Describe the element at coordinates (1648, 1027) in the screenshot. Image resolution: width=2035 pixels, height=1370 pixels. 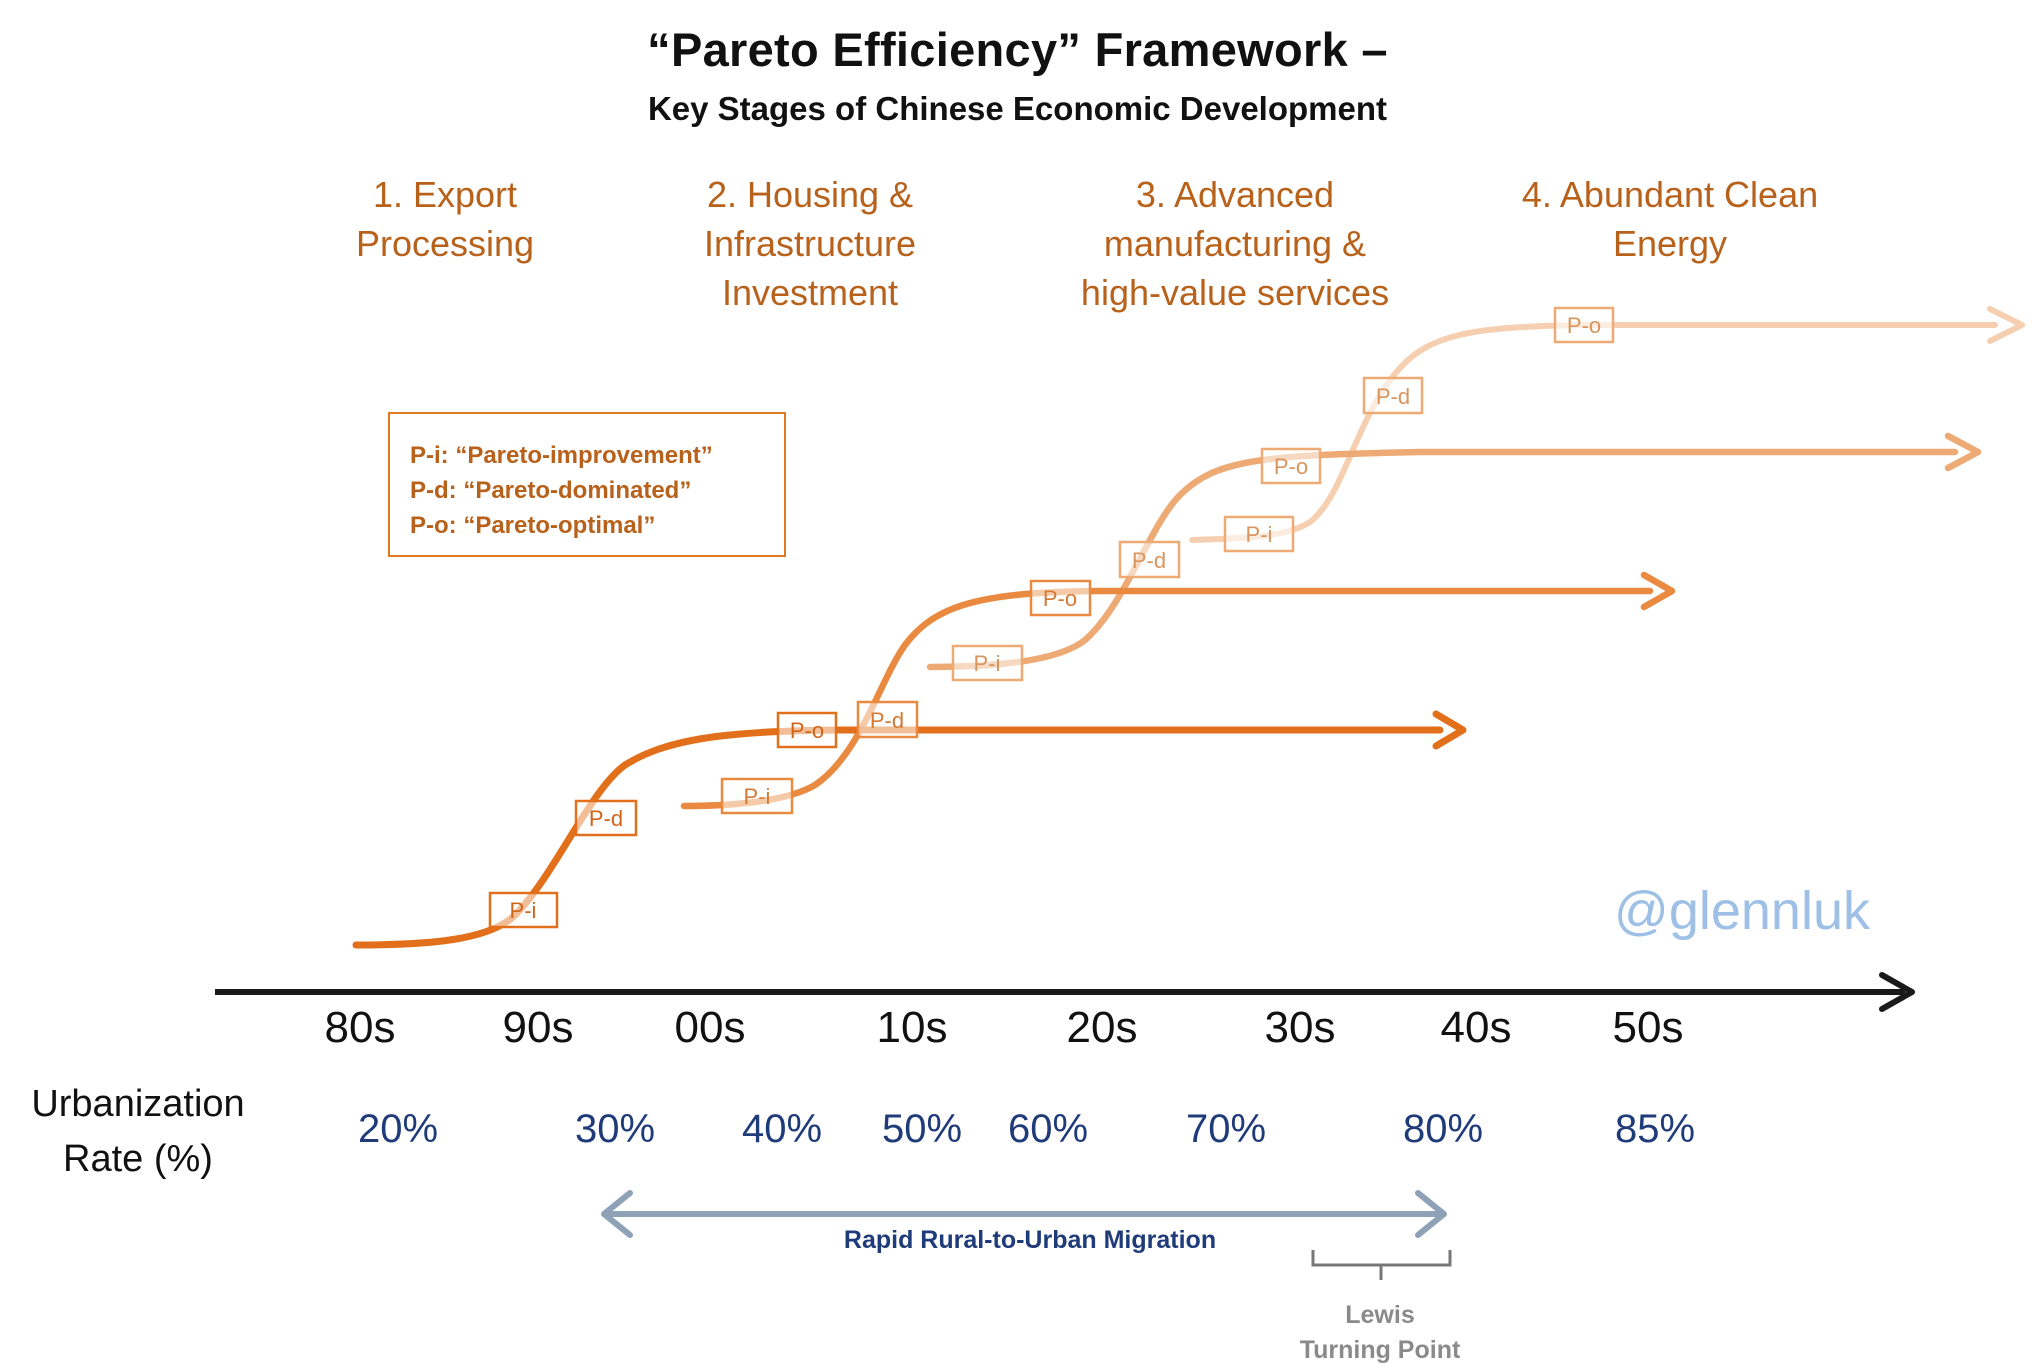
I see `decade-50s: 50s` at that location.